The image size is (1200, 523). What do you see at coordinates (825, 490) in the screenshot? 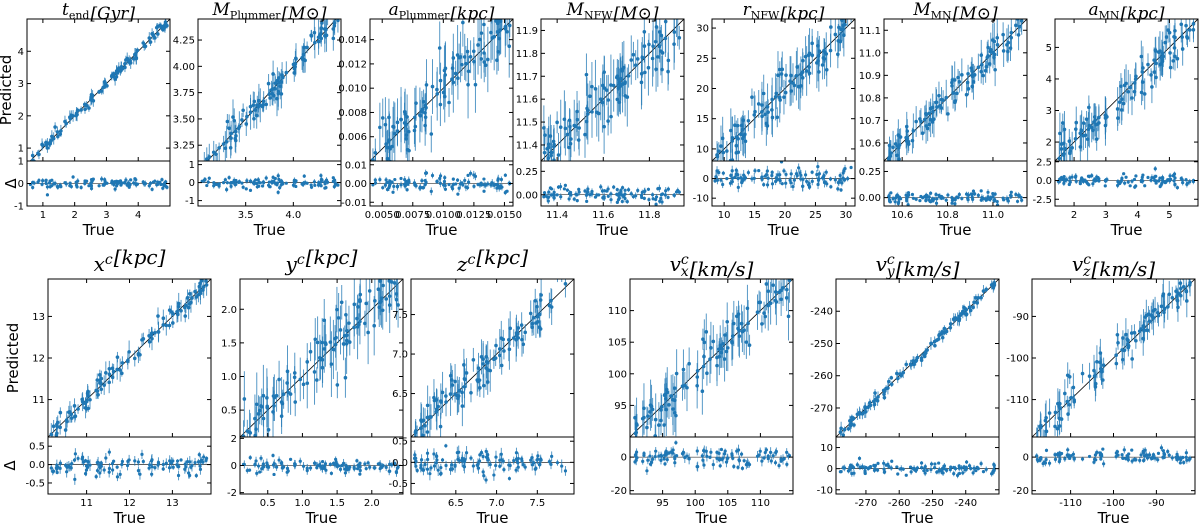
I see `residual-tick-label: -10` at bounding box center [825, 490].